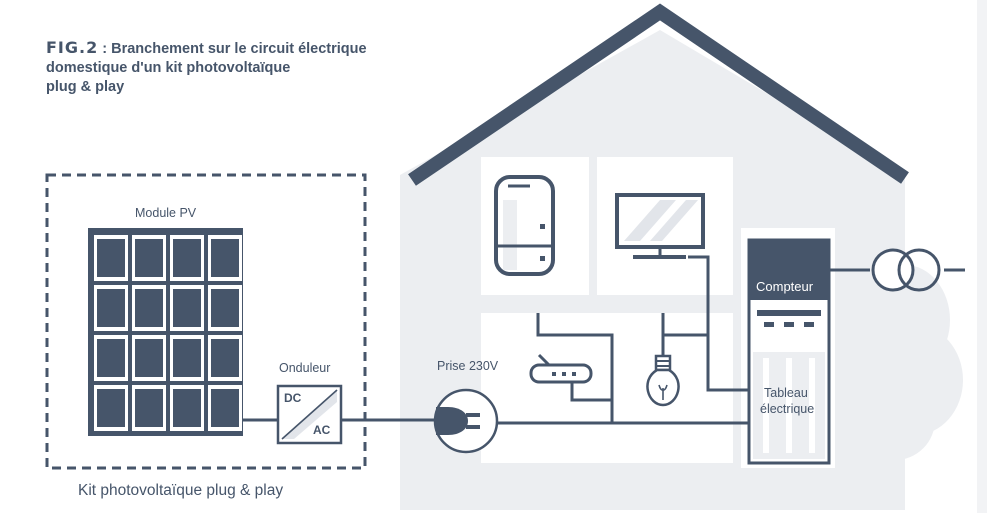  I want to click on fridge-icon, so click(524, 225).